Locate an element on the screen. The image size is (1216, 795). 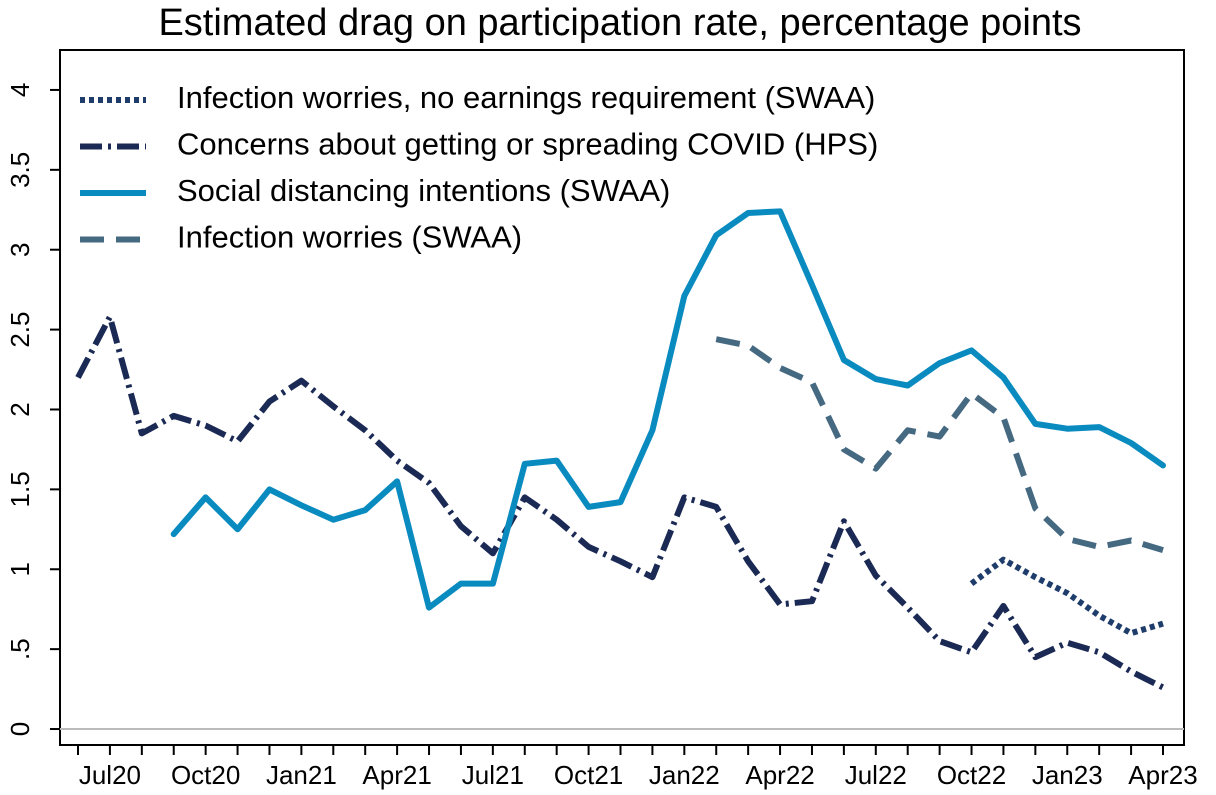
y-tick-label: .5 is located at coordinates (20, 649).